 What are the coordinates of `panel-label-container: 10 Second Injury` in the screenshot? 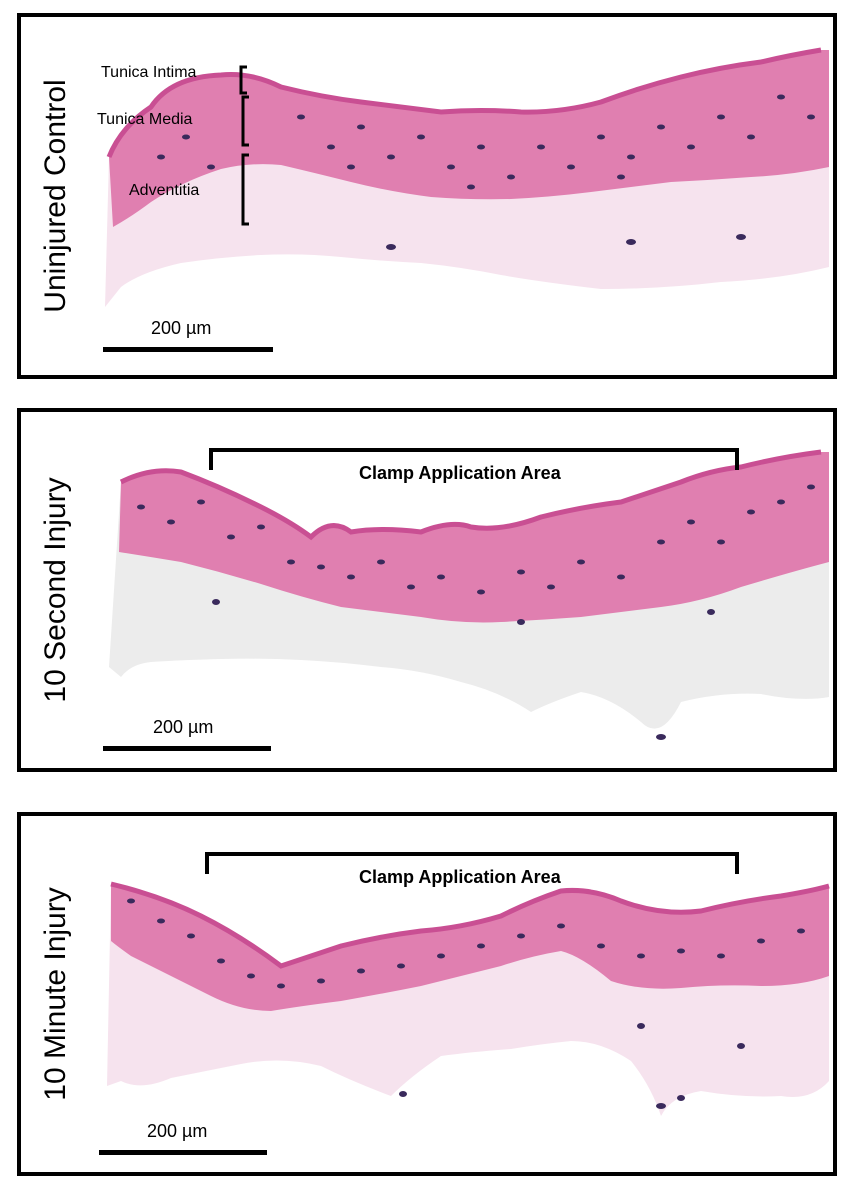 It's located at (56, 590).